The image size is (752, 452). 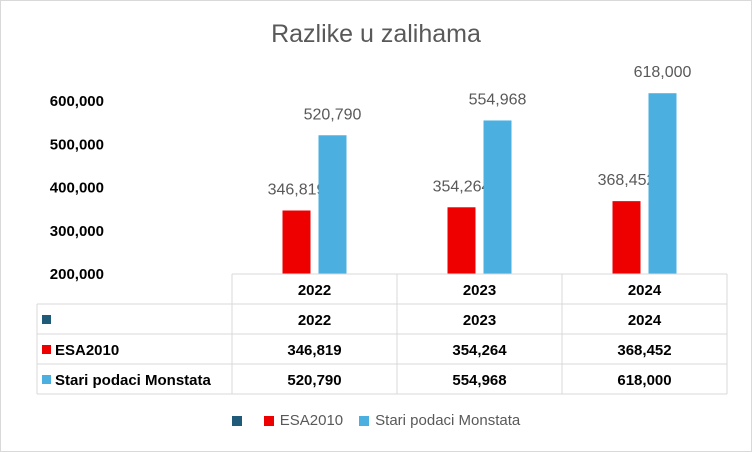 What do you see at coordinates (332, 204) in the screenshot?
I see `bar-stari-podaci-monstata-2022` at bounding box center [332, 204].